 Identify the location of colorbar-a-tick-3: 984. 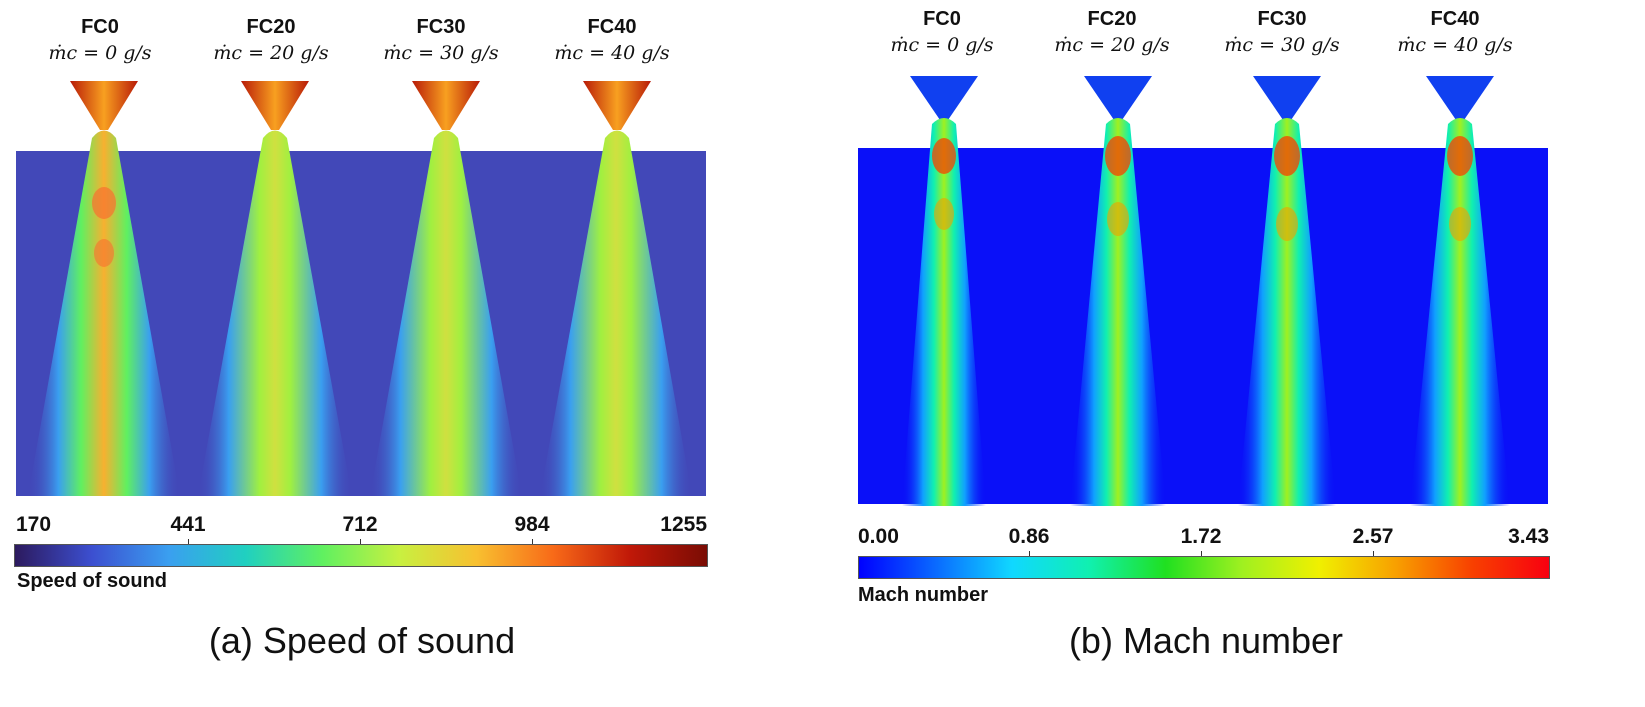
(532, 524).